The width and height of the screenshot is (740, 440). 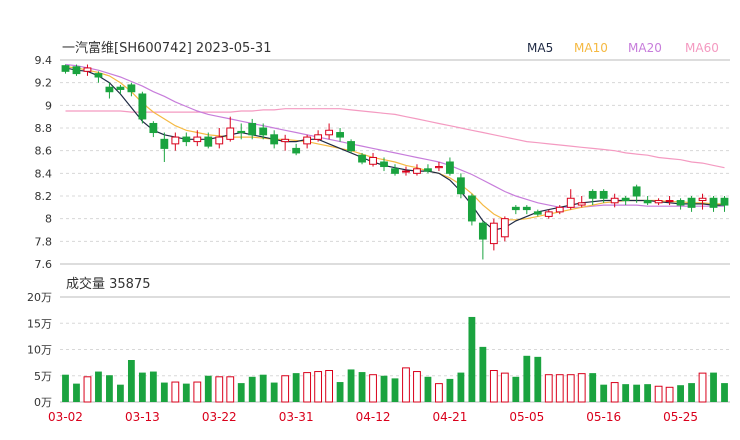 I want to click on price-tick-label: 8, so click(x=48, y=219).